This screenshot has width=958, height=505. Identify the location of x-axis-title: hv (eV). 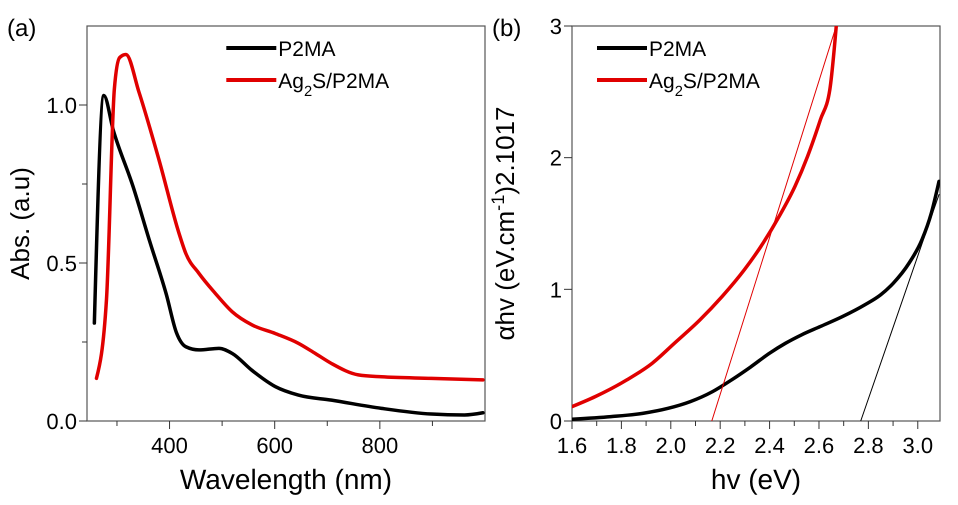
(756, 479).